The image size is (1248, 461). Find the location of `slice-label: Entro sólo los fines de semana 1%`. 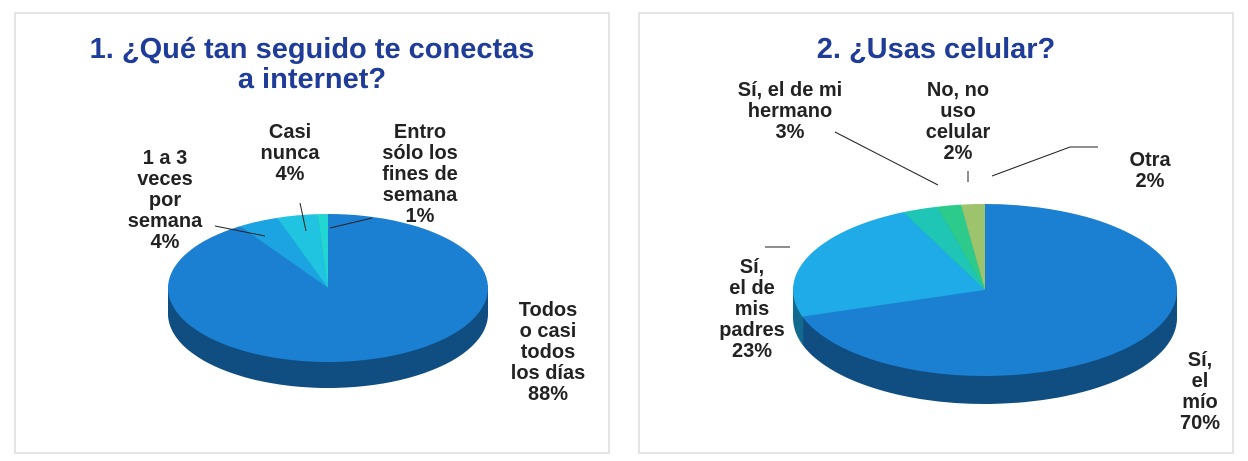

slice-label: Entro sólo los fines de semana 1% is located at coordinates (420, 174).